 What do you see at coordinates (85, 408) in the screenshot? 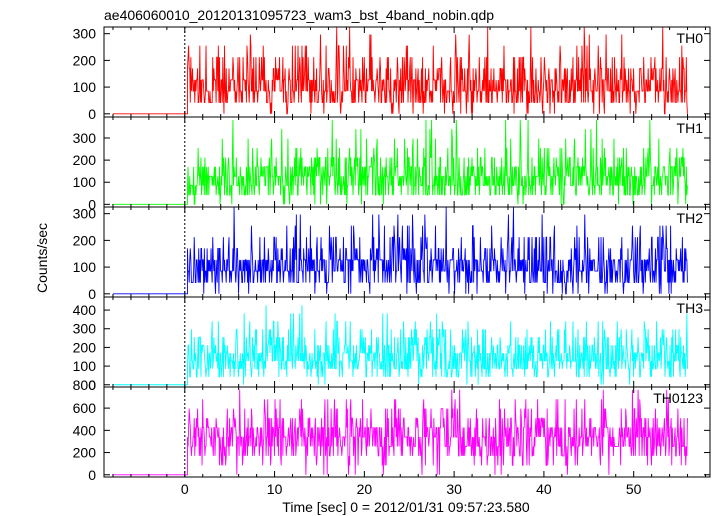
I see `y-tick-label: 600` at bounding box center [85, 408].